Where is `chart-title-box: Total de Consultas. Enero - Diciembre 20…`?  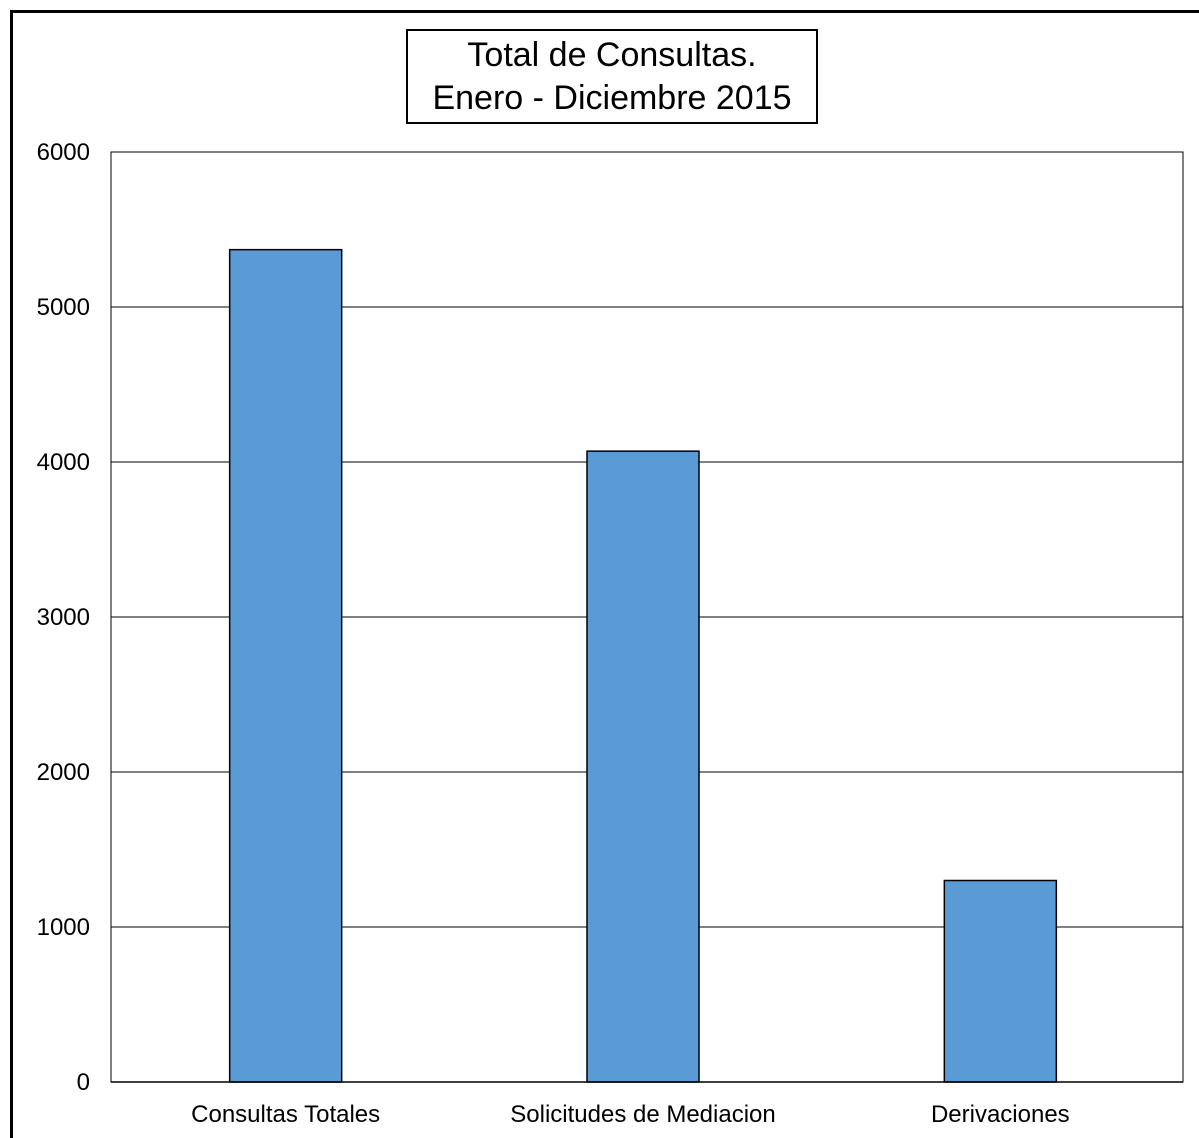 chart-title-box: Total de Consultas. Enero - Diciembre 20… is located at coordinates (612, 76).